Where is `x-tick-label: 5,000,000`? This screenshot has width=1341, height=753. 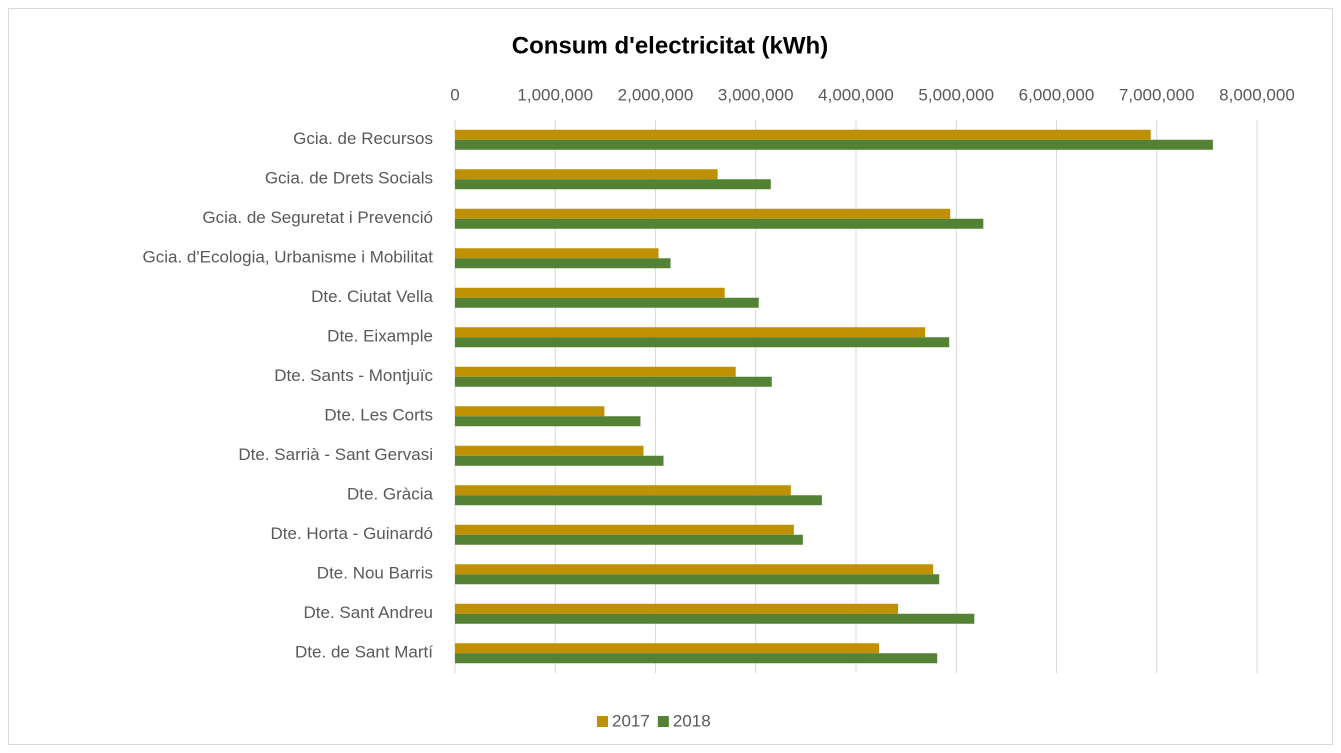 x-tick-label: 5,000,000 is located at coordinates (956, 94).